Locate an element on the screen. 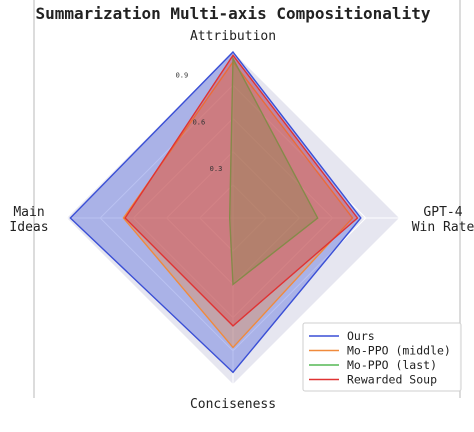 Image resolution: width=474 pixels, height=432 pixels. radial-tick-labels: 0.3 0.6 0.9 is located at coordinates (199, 123).